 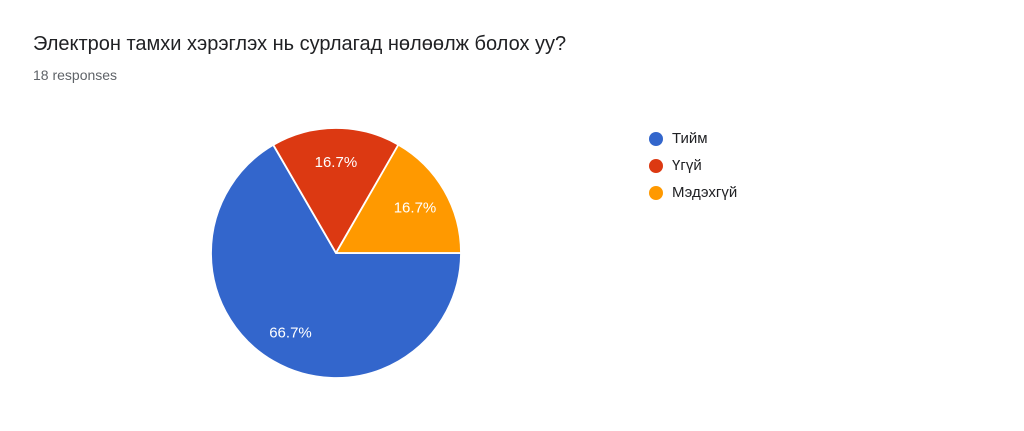 I want to click on legend: Тийм Үгүй Мэдэхгүй, so click(x=693, y=165).